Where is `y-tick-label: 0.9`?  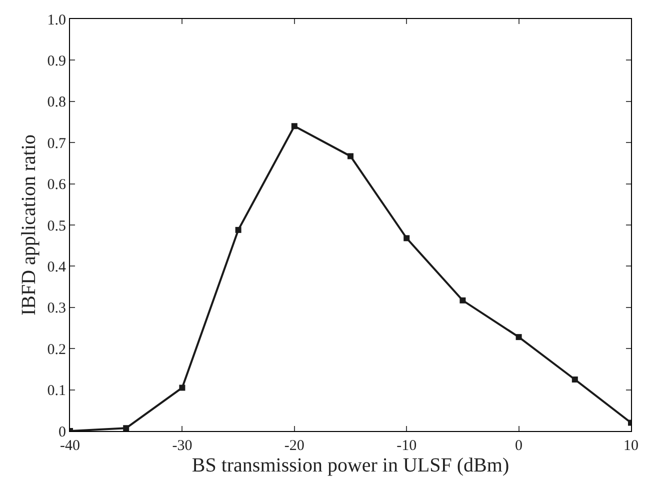 y-tick-label: 0.9 is located at coordinates (56, 61).